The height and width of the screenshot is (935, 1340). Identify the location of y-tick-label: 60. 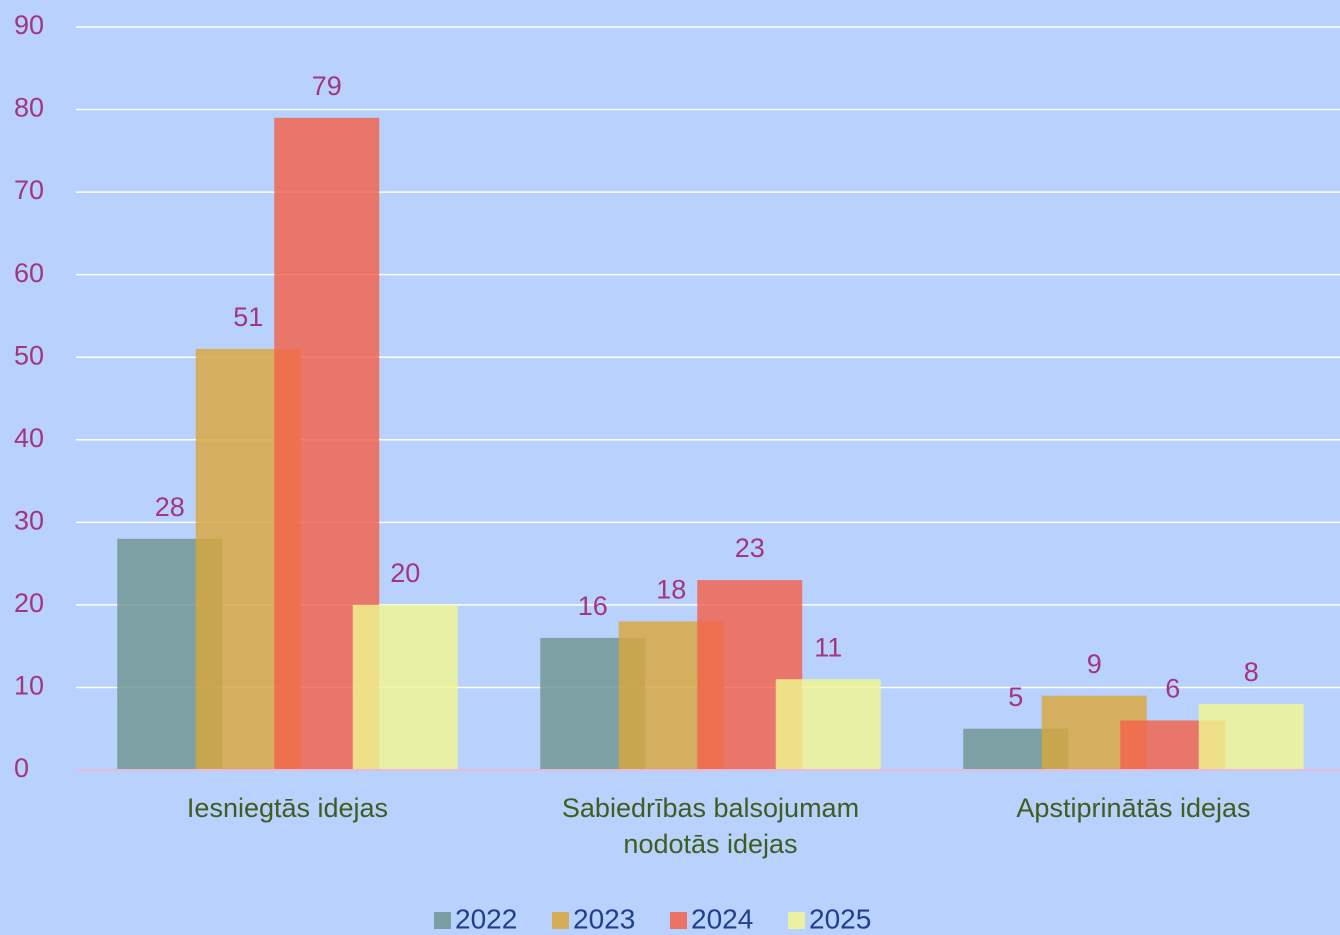
(29, 273).